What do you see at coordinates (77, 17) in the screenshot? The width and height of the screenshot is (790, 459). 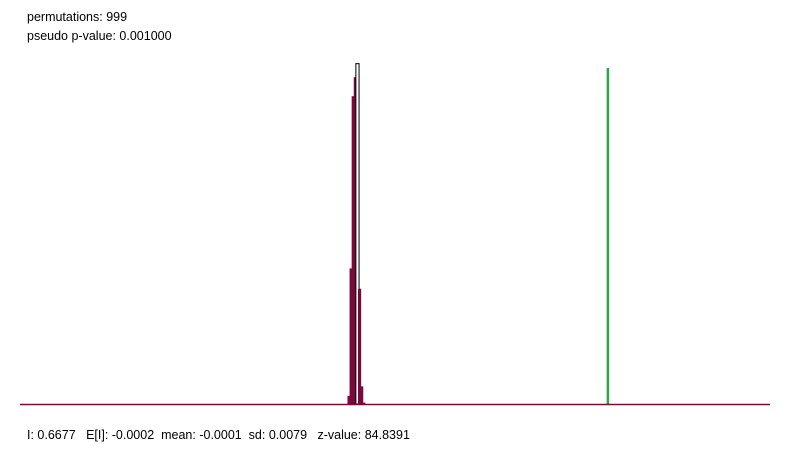 I see `permutations-label: permutations: 999` at bounding box center [77, 17].